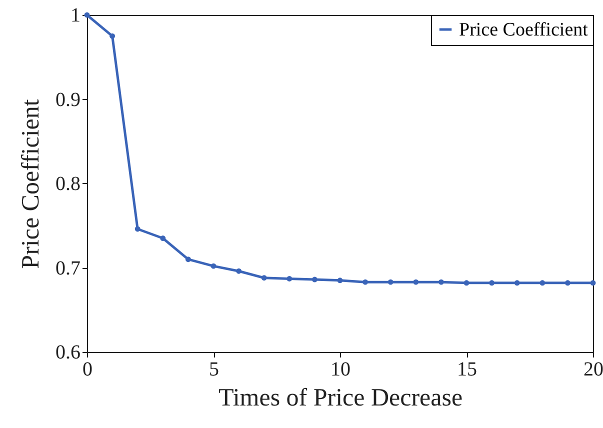 This screenshot has width=603, height=428. I want to click on y-tick-label: 1, so click(75, 15).